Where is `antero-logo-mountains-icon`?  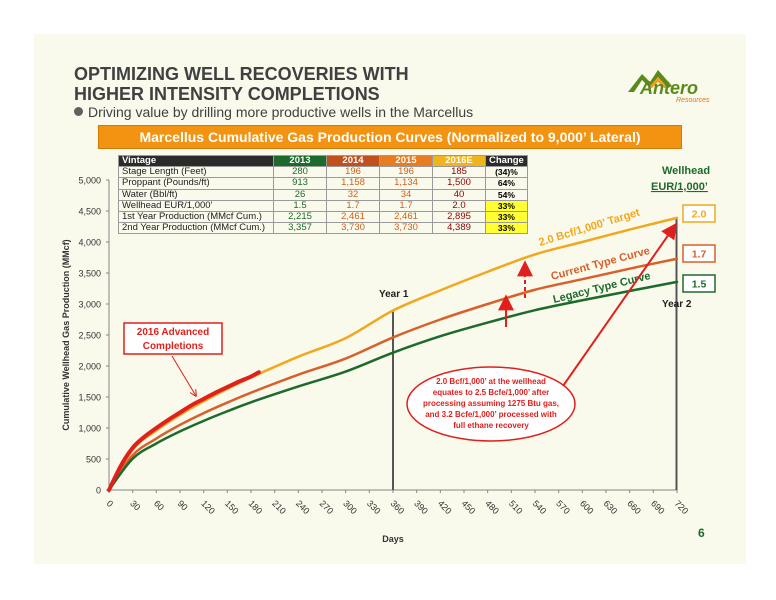 antero-logo-mountains-icon is located at coordinates (650, 81).